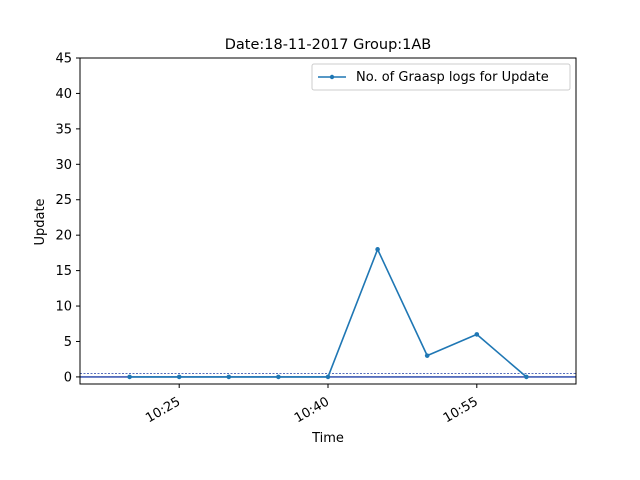  I want to click on y-tick-label: 5, so click(68, 342).